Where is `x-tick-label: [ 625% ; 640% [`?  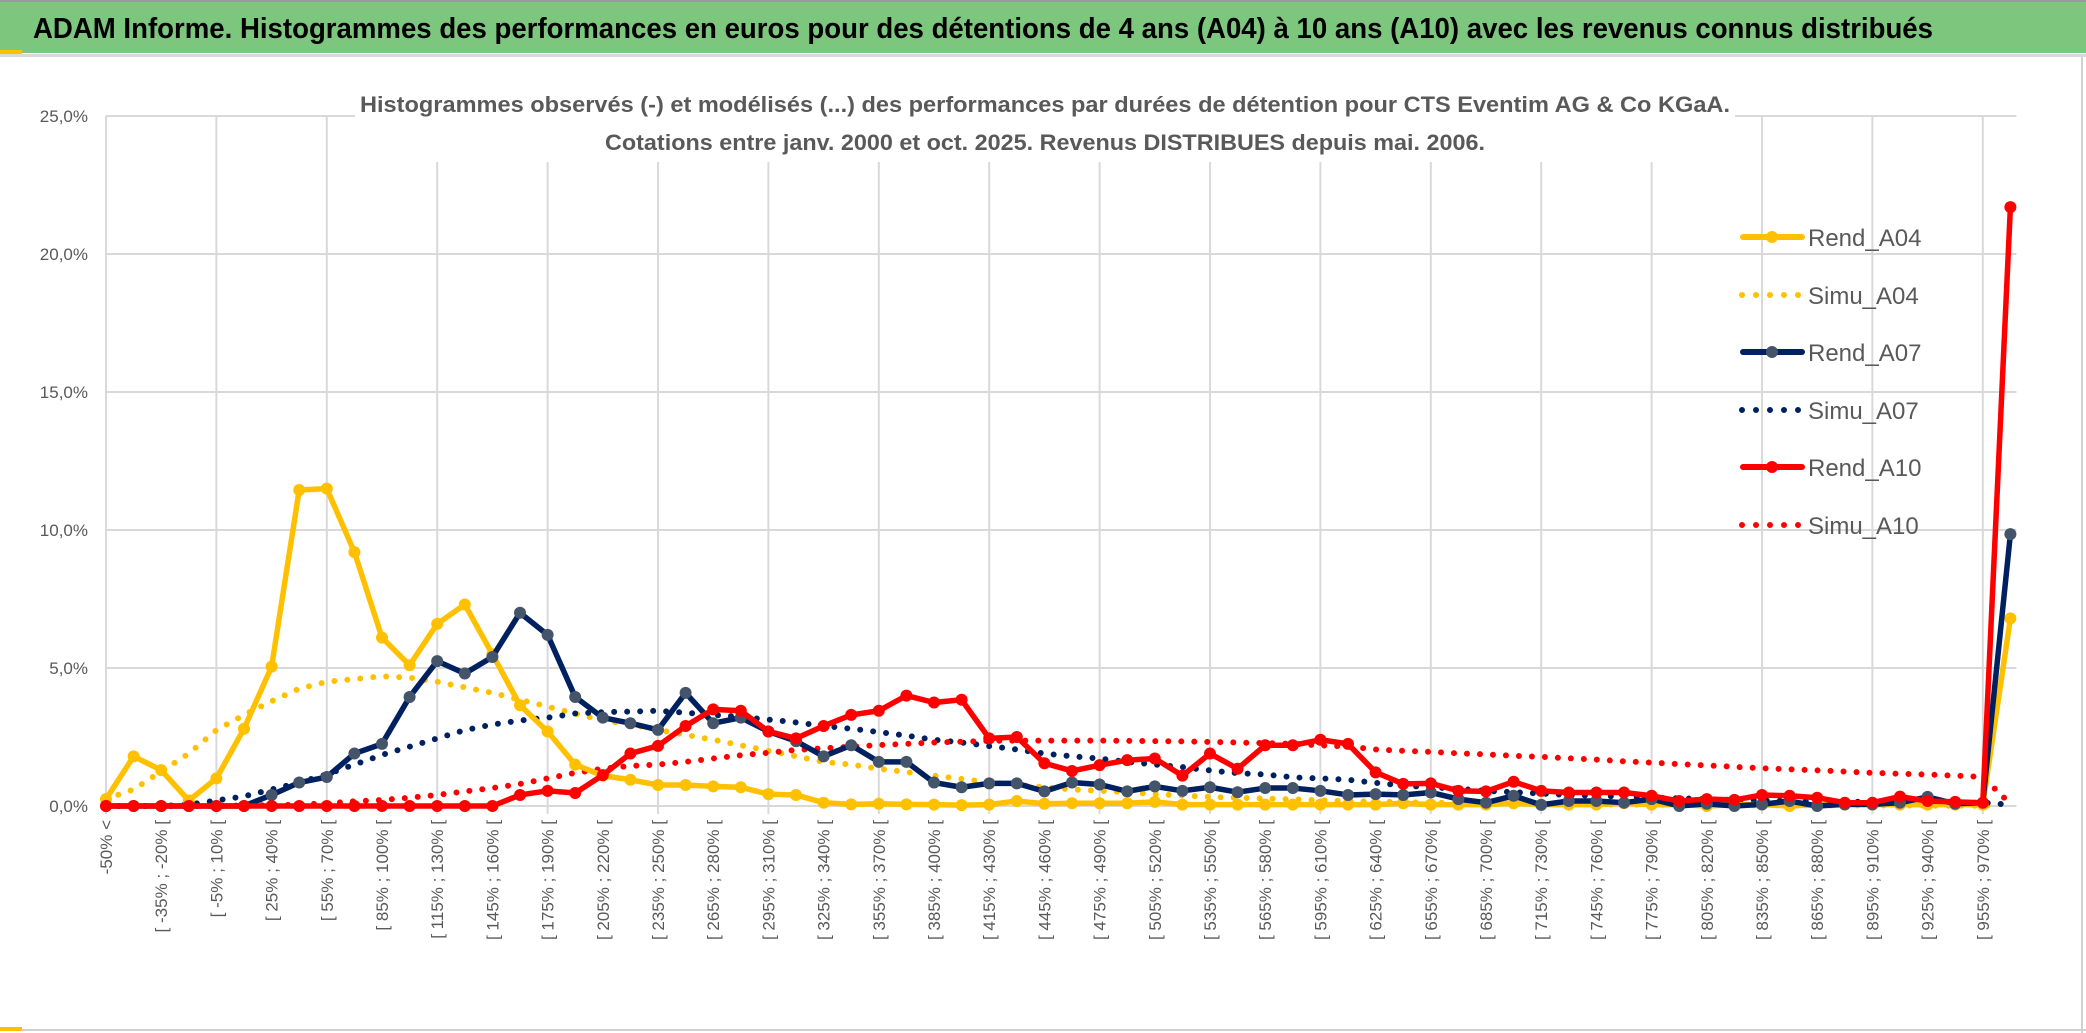
x-tick-label: [ 625% ; 640% [ is located at coordinates (1376, 880).